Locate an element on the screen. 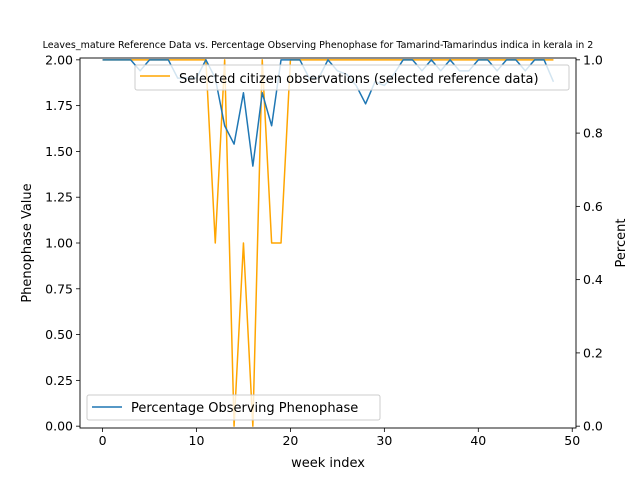  x-axis-label: week index is located at coordinates (328, 463).